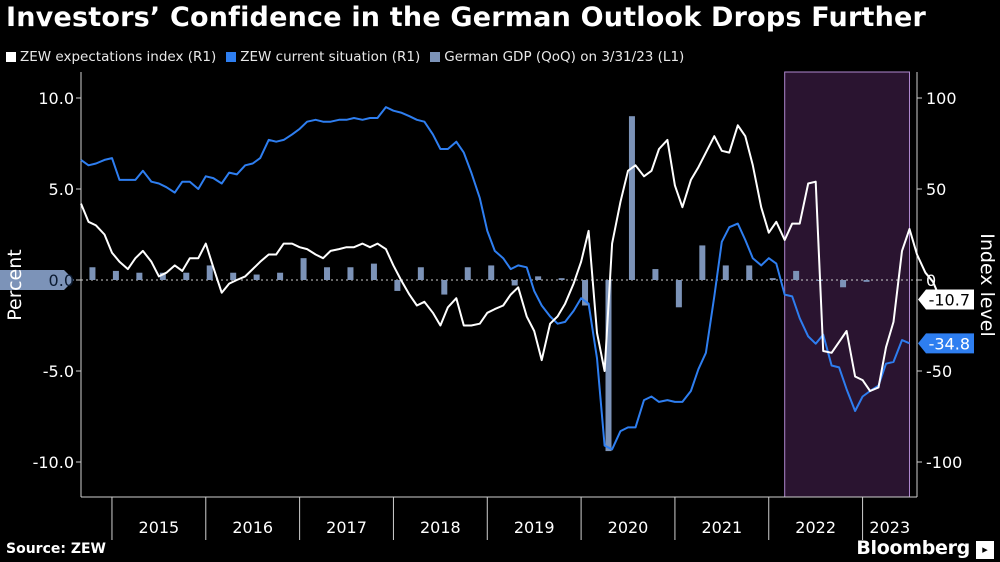 The width and height of the screenshot is (1000, 562). What do you see at coordinates (11, 57) in the screenshot?
I see `legend-swatch-expectations` at bounding box center [11, 57].